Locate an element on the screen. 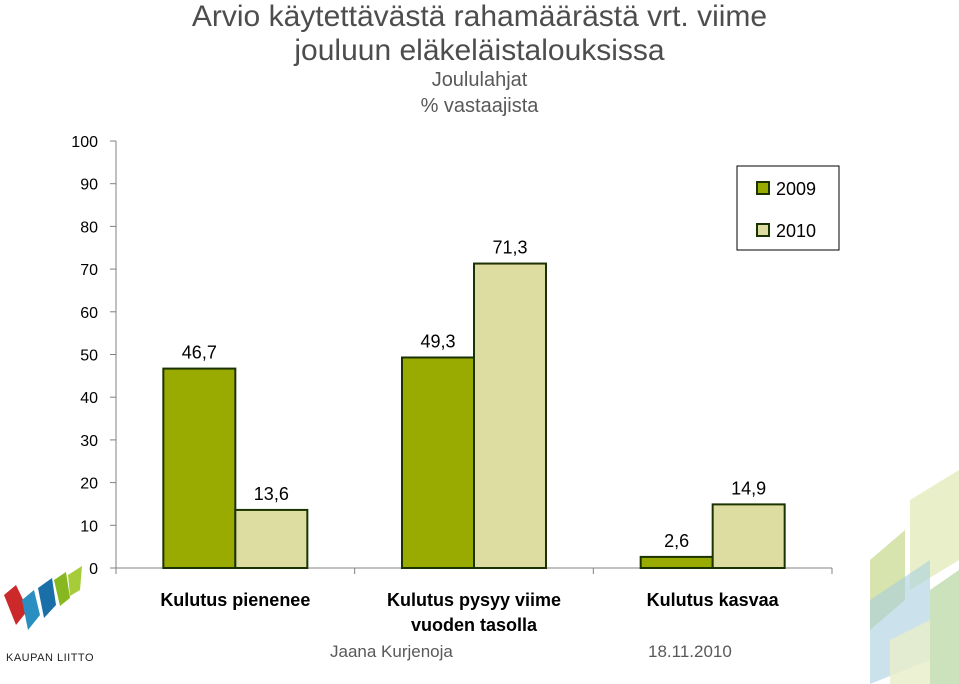 Image resolution: width=959 pixels, height=684 pixels. legend-label-2009: 2009 is located at coordinates (796, 189).